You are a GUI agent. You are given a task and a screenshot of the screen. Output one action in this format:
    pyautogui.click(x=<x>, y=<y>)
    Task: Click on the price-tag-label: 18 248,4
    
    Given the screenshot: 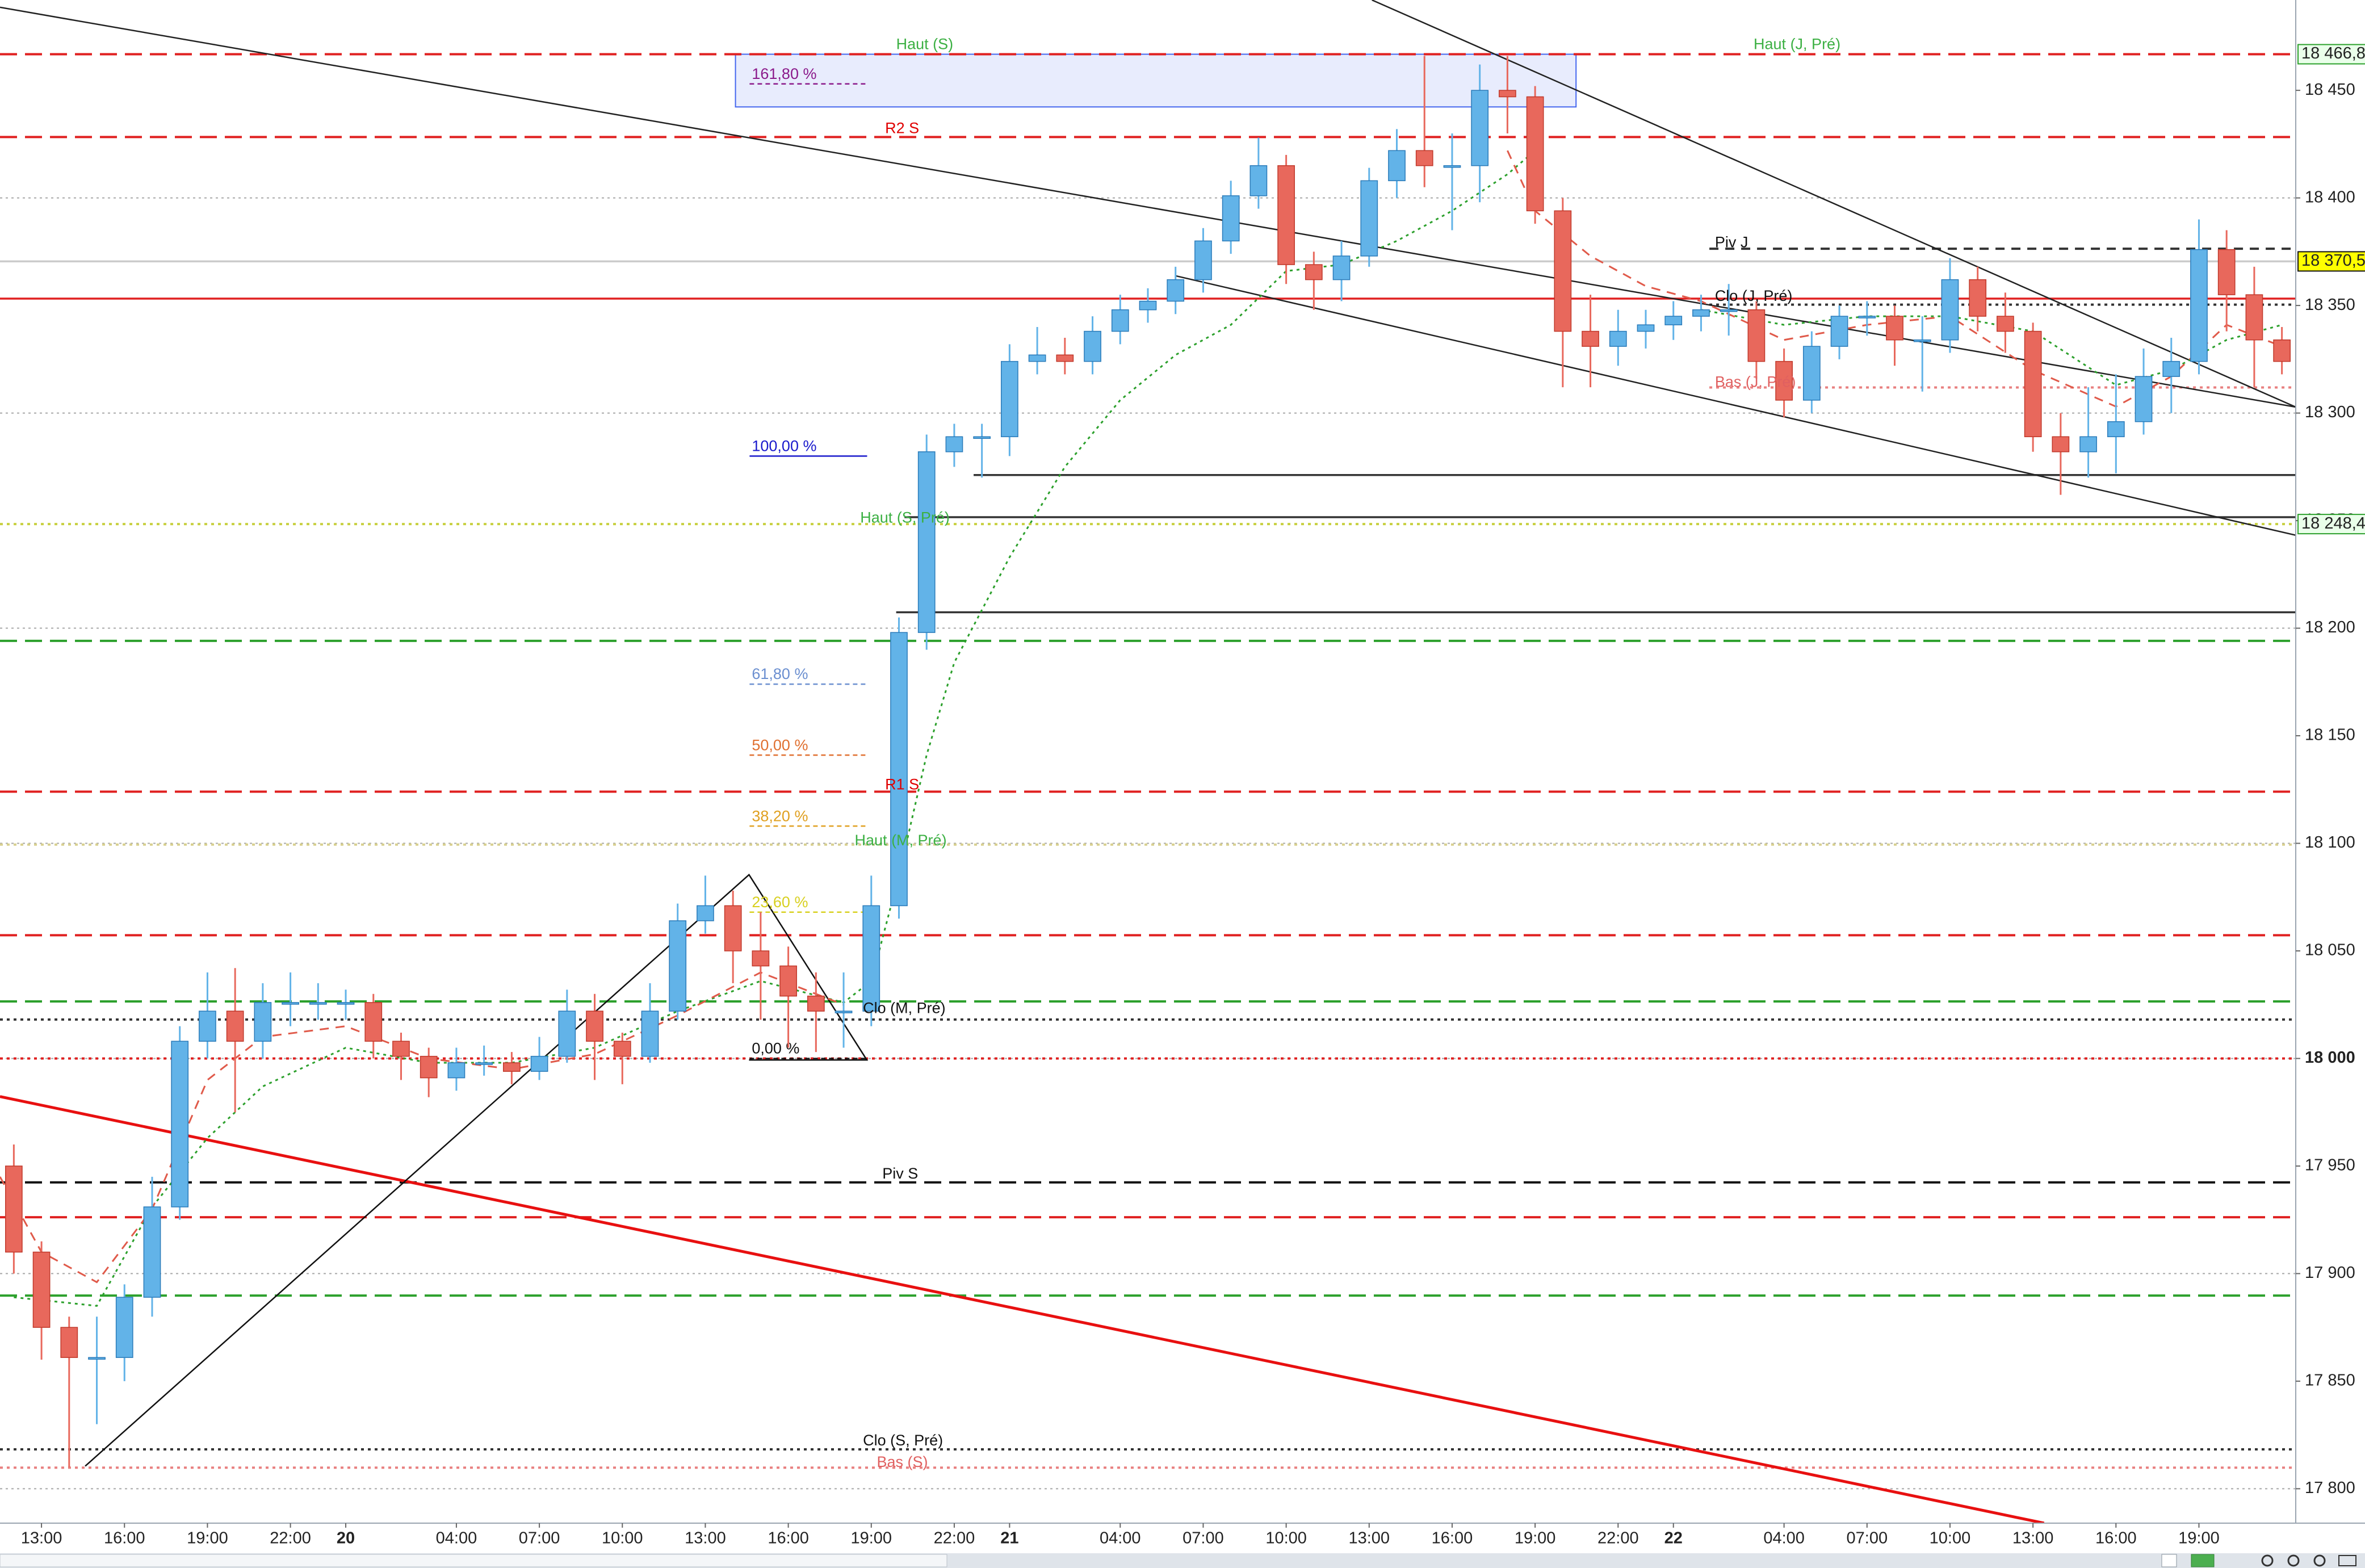 What is the action you would take?
    pyautogui.click(x=2333, y=523)
    